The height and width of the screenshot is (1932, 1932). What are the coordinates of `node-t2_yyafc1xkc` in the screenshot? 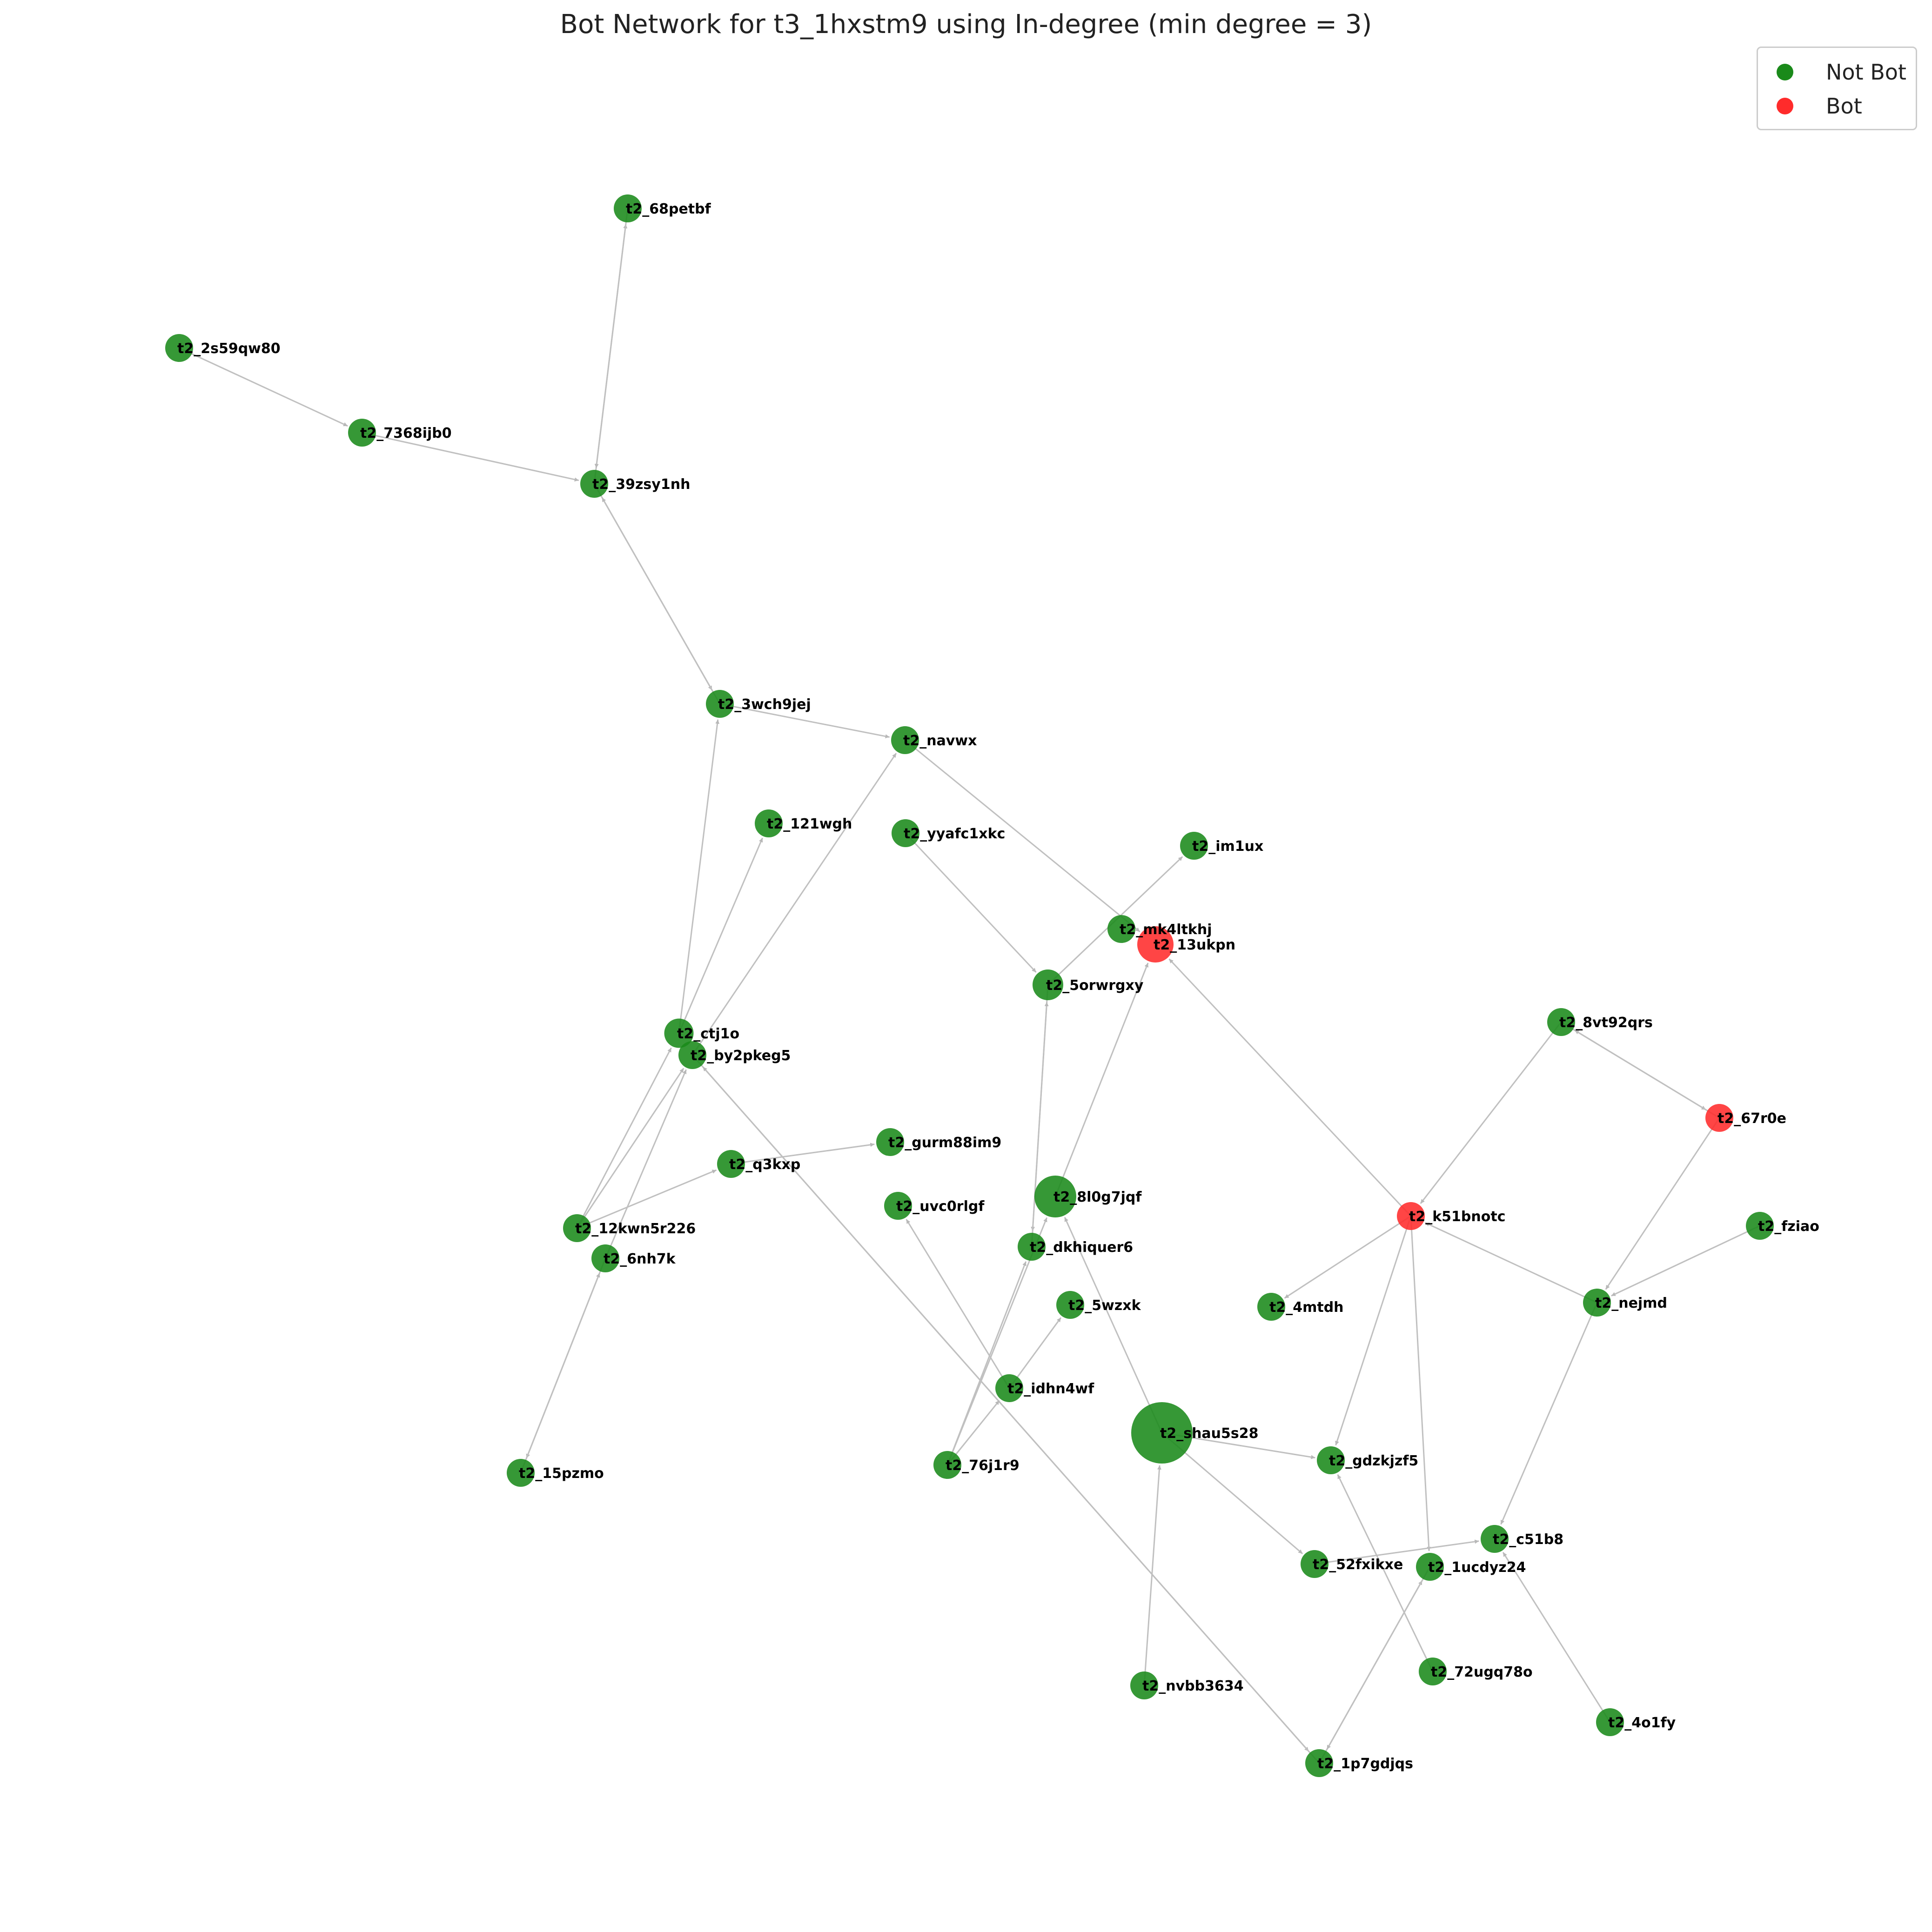 It's located at (905, 833).